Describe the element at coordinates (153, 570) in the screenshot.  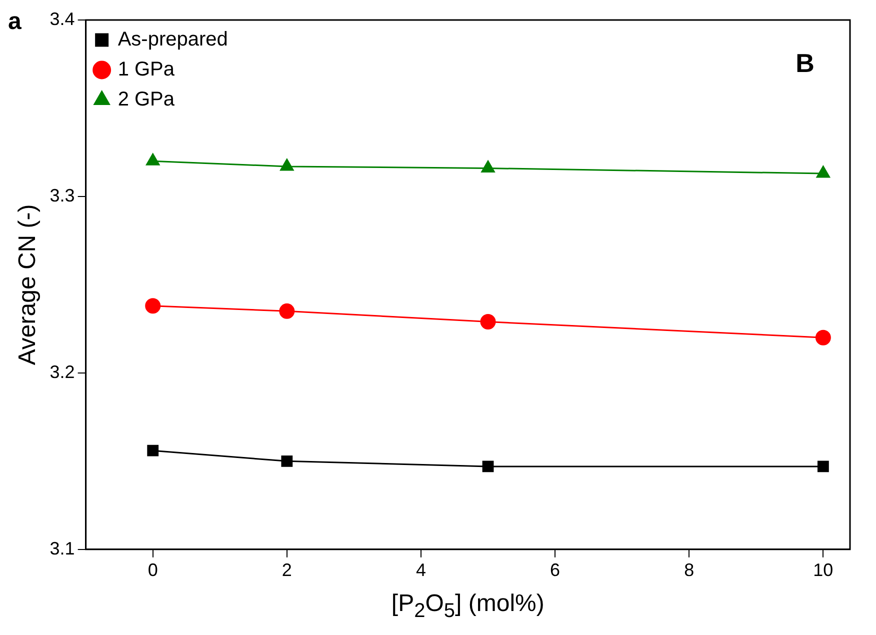
I see `x-tick-label: 0` at that location.